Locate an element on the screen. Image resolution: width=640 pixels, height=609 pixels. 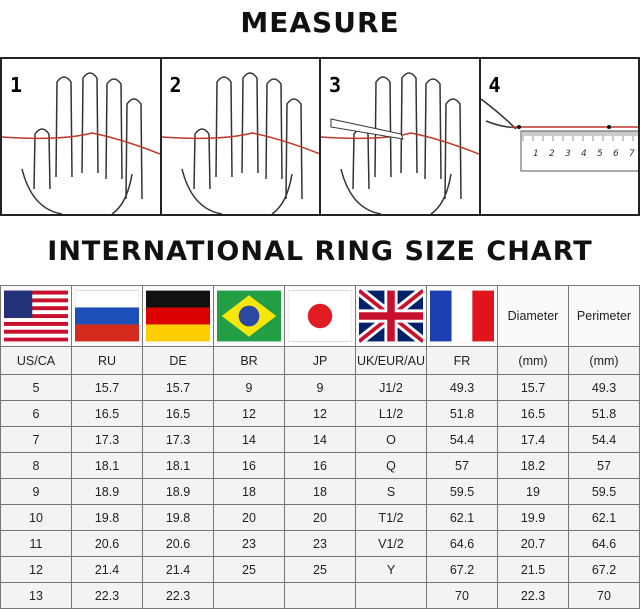
table-cell: 9 is located at coordinates (36, 491).